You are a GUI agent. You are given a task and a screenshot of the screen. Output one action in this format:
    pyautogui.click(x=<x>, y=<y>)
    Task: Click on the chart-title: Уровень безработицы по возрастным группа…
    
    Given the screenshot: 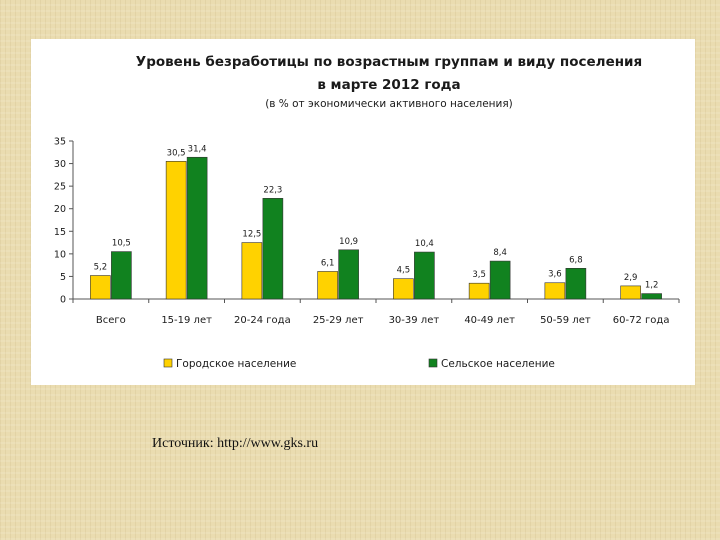 What is the action you would take?
    pyautogui.click(x=389, y=62)
    